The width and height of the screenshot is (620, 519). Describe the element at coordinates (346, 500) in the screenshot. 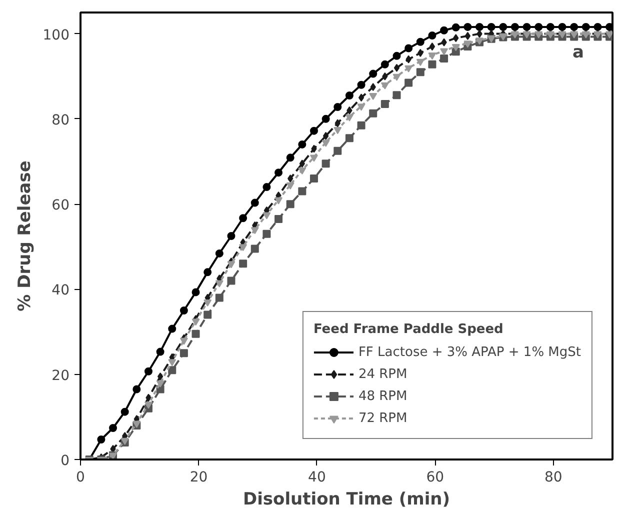

I see `x-axis-title: Disolution Time (min)` at that location.